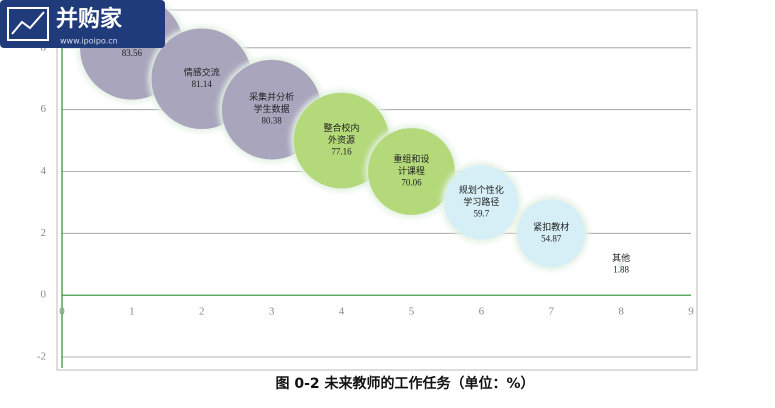 Image resolution: width=775 pixels, height=408 pixels. What do you see at coordinates (481, 213) in the screenshot?
I see `bubble-value: 59.7` at bounding box center [481, 213].